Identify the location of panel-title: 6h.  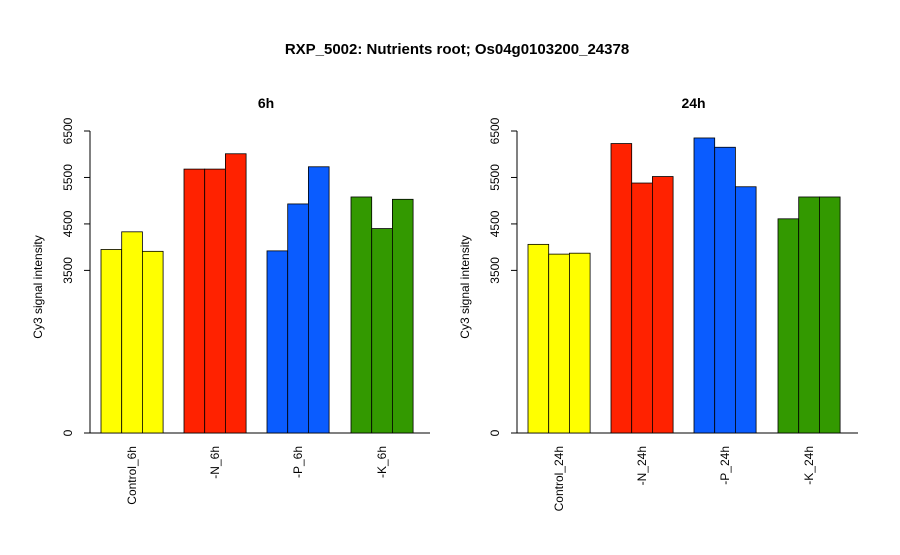
(266, 103).